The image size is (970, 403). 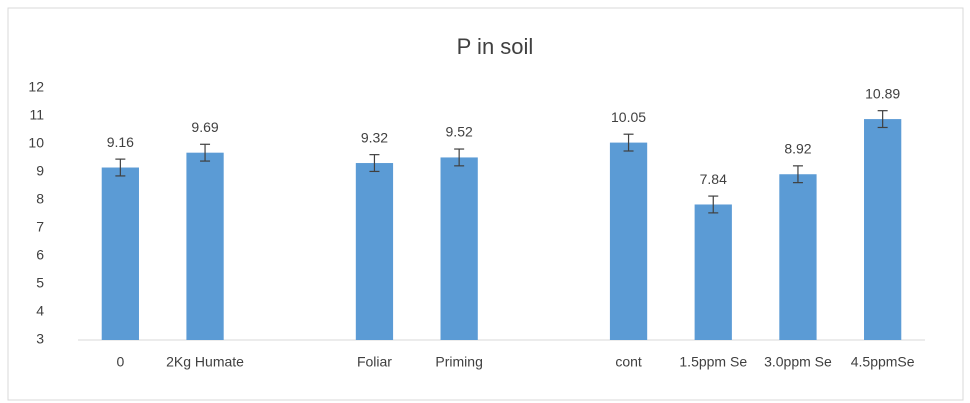 What do you see at coordinates (797, 149) in the screenshot?
I see `data-label: 8.92` at bounding box center [797, 149].